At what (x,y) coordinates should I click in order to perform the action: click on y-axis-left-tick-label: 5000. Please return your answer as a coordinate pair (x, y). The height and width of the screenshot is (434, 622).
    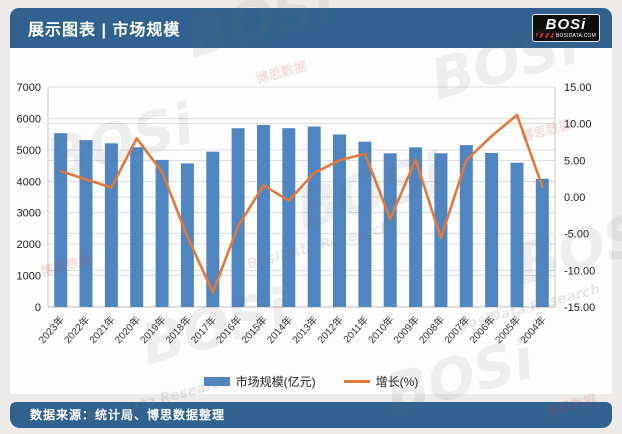
    Looking at the image, I should click on (29, 151).